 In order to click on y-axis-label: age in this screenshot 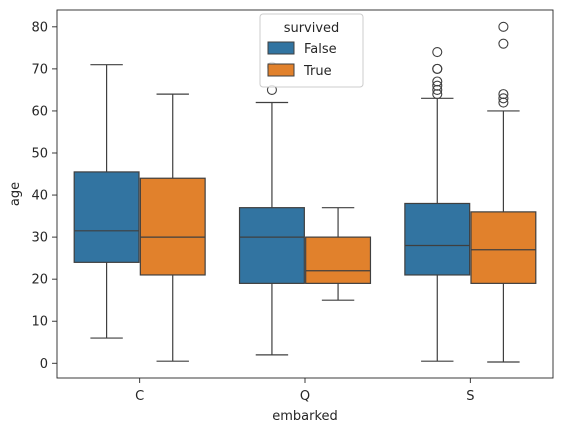, I will do `click(15, 194)`.